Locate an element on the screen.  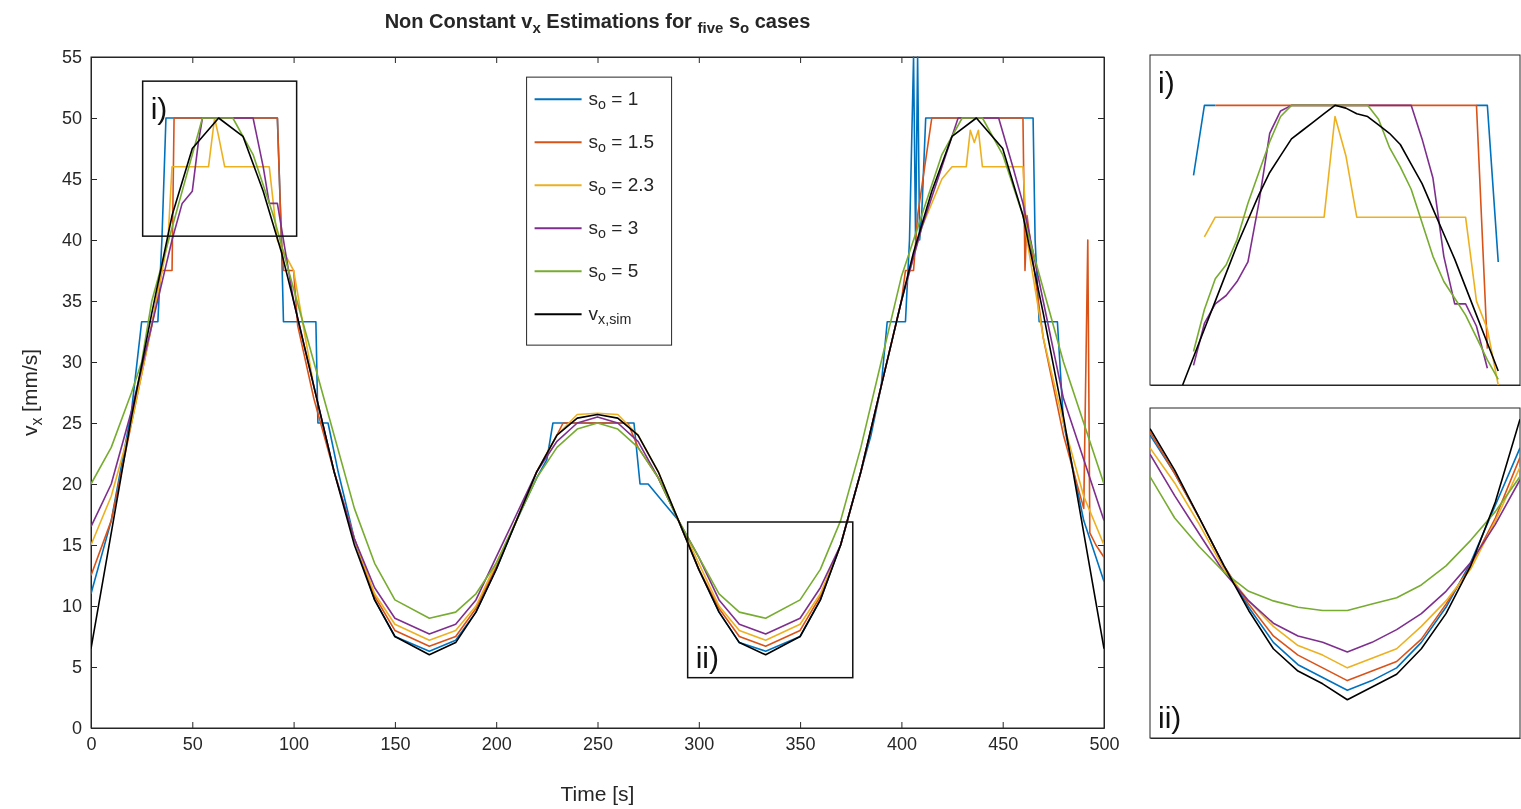
y-tick-label: 50 is located at coordinates (71, 118).